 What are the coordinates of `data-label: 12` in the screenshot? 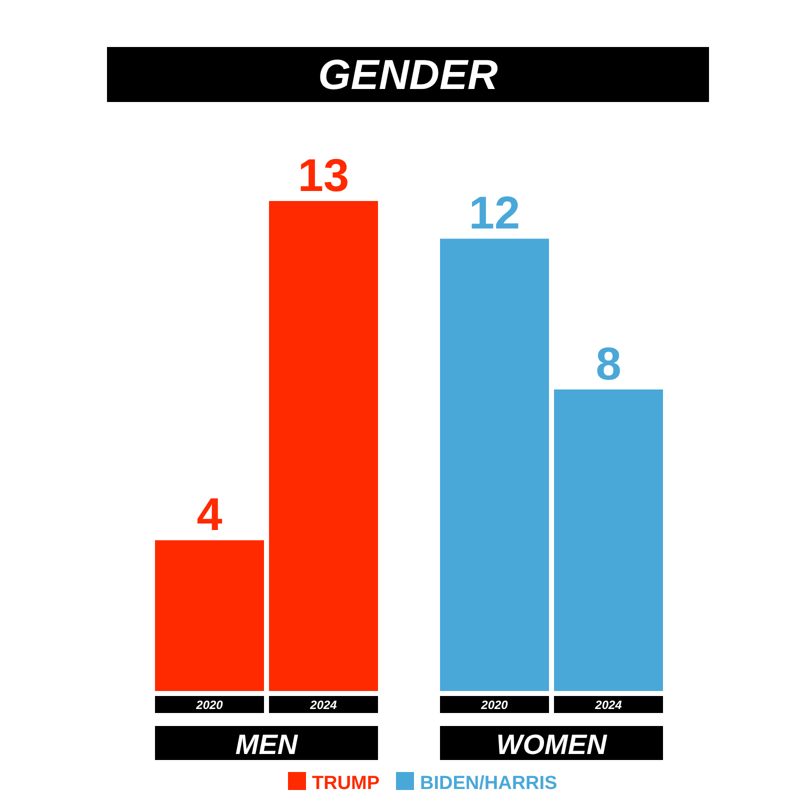 It's located at (494, 212).